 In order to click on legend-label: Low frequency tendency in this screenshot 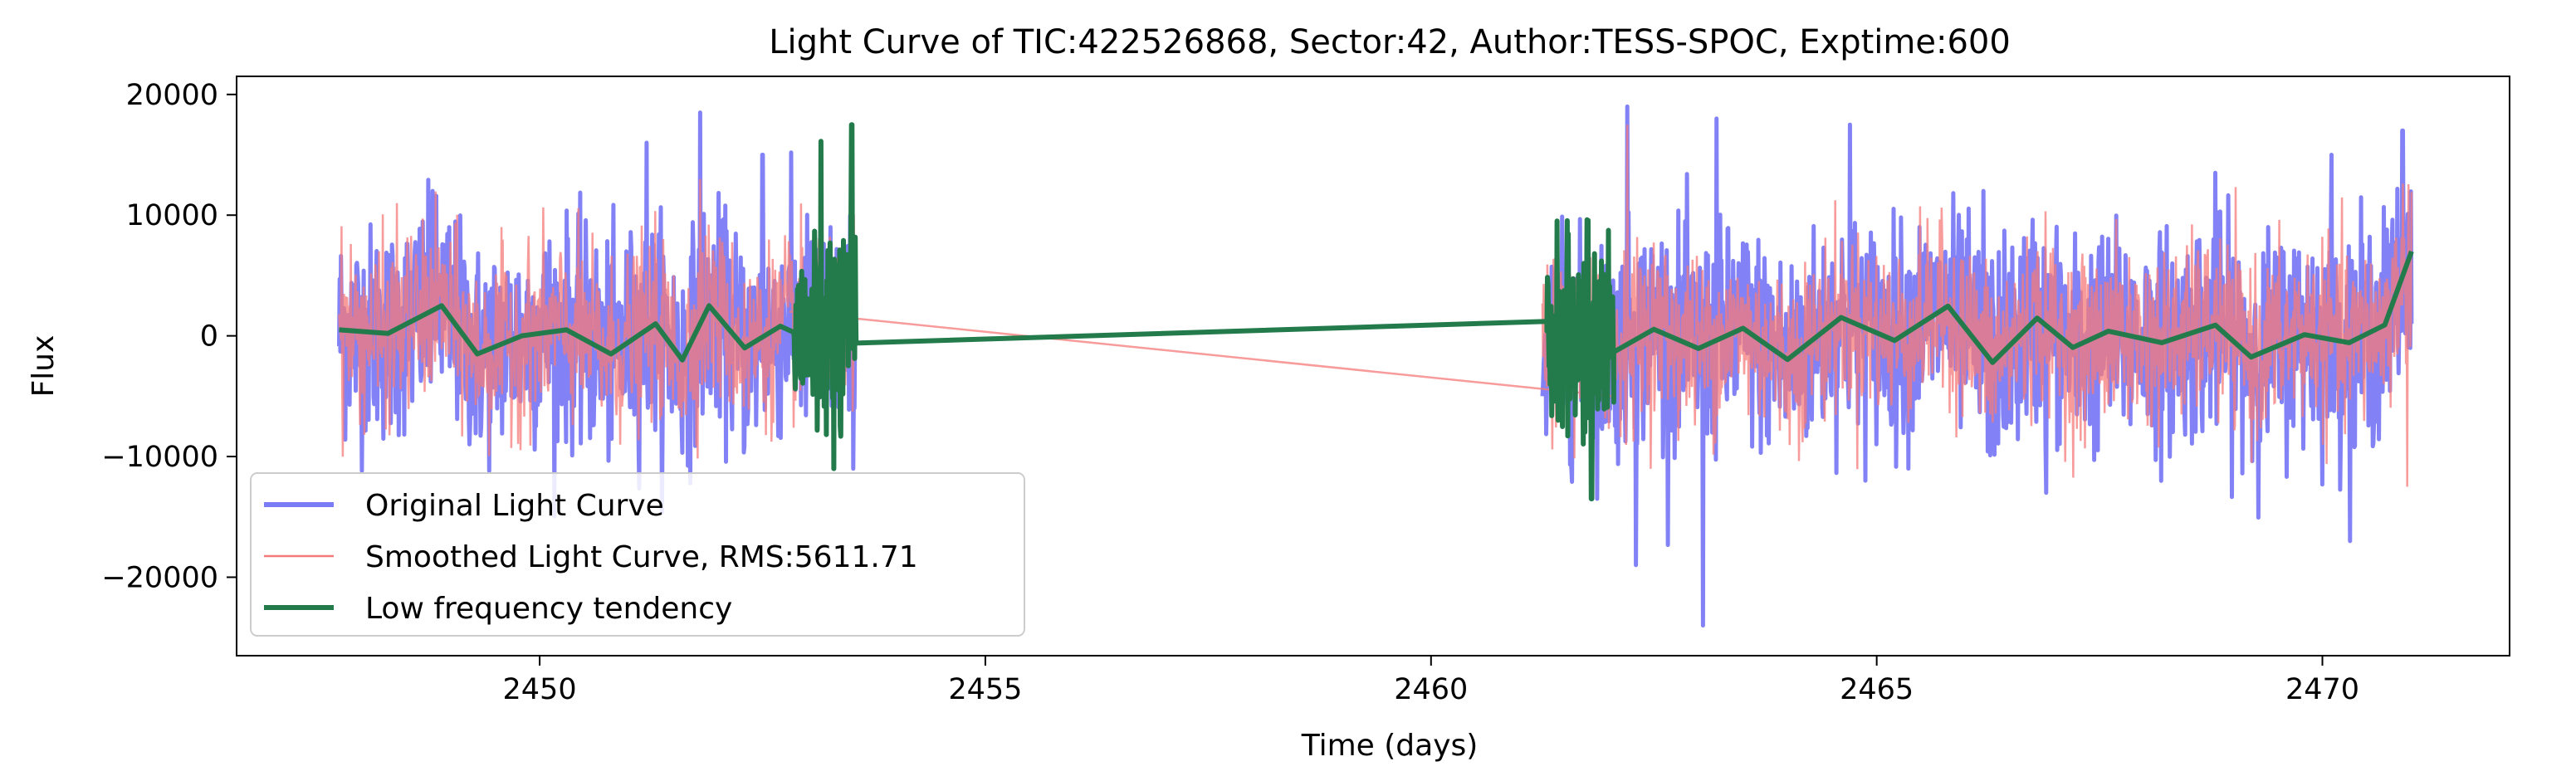, I will do `click(548, 609)`.